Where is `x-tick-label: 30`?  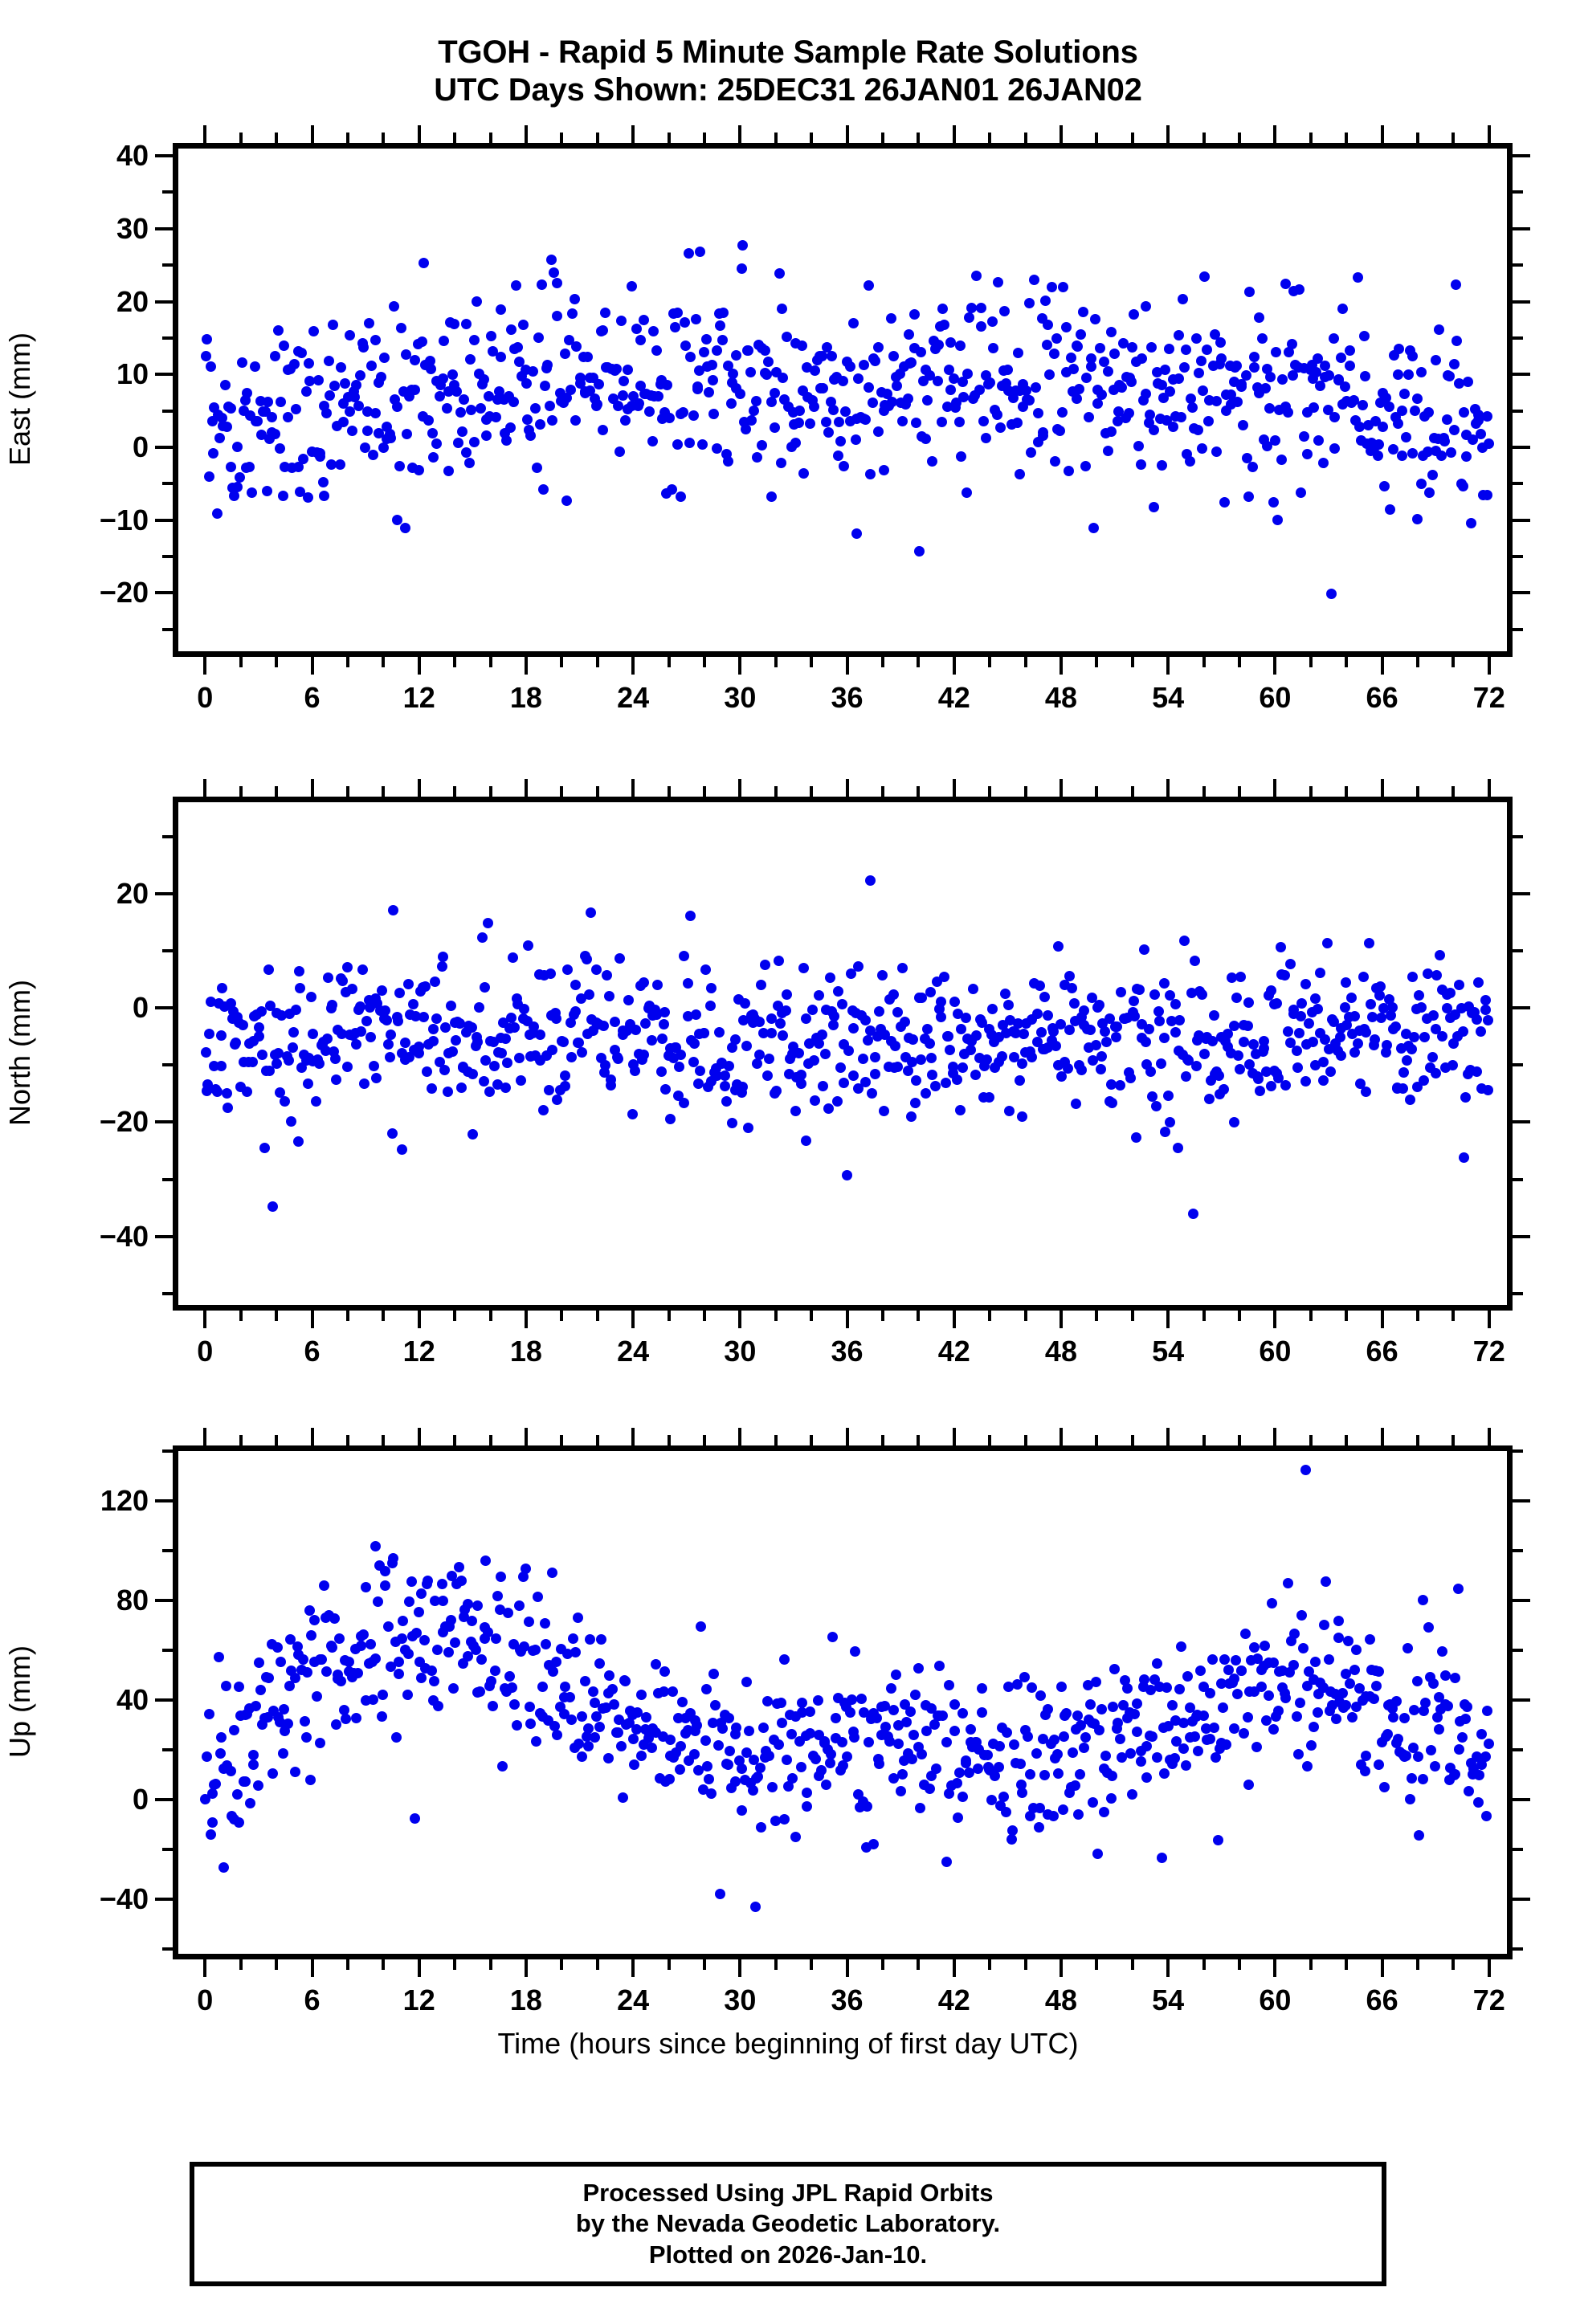 x-tick-label: 30 is located at coordinates (741, 1352).